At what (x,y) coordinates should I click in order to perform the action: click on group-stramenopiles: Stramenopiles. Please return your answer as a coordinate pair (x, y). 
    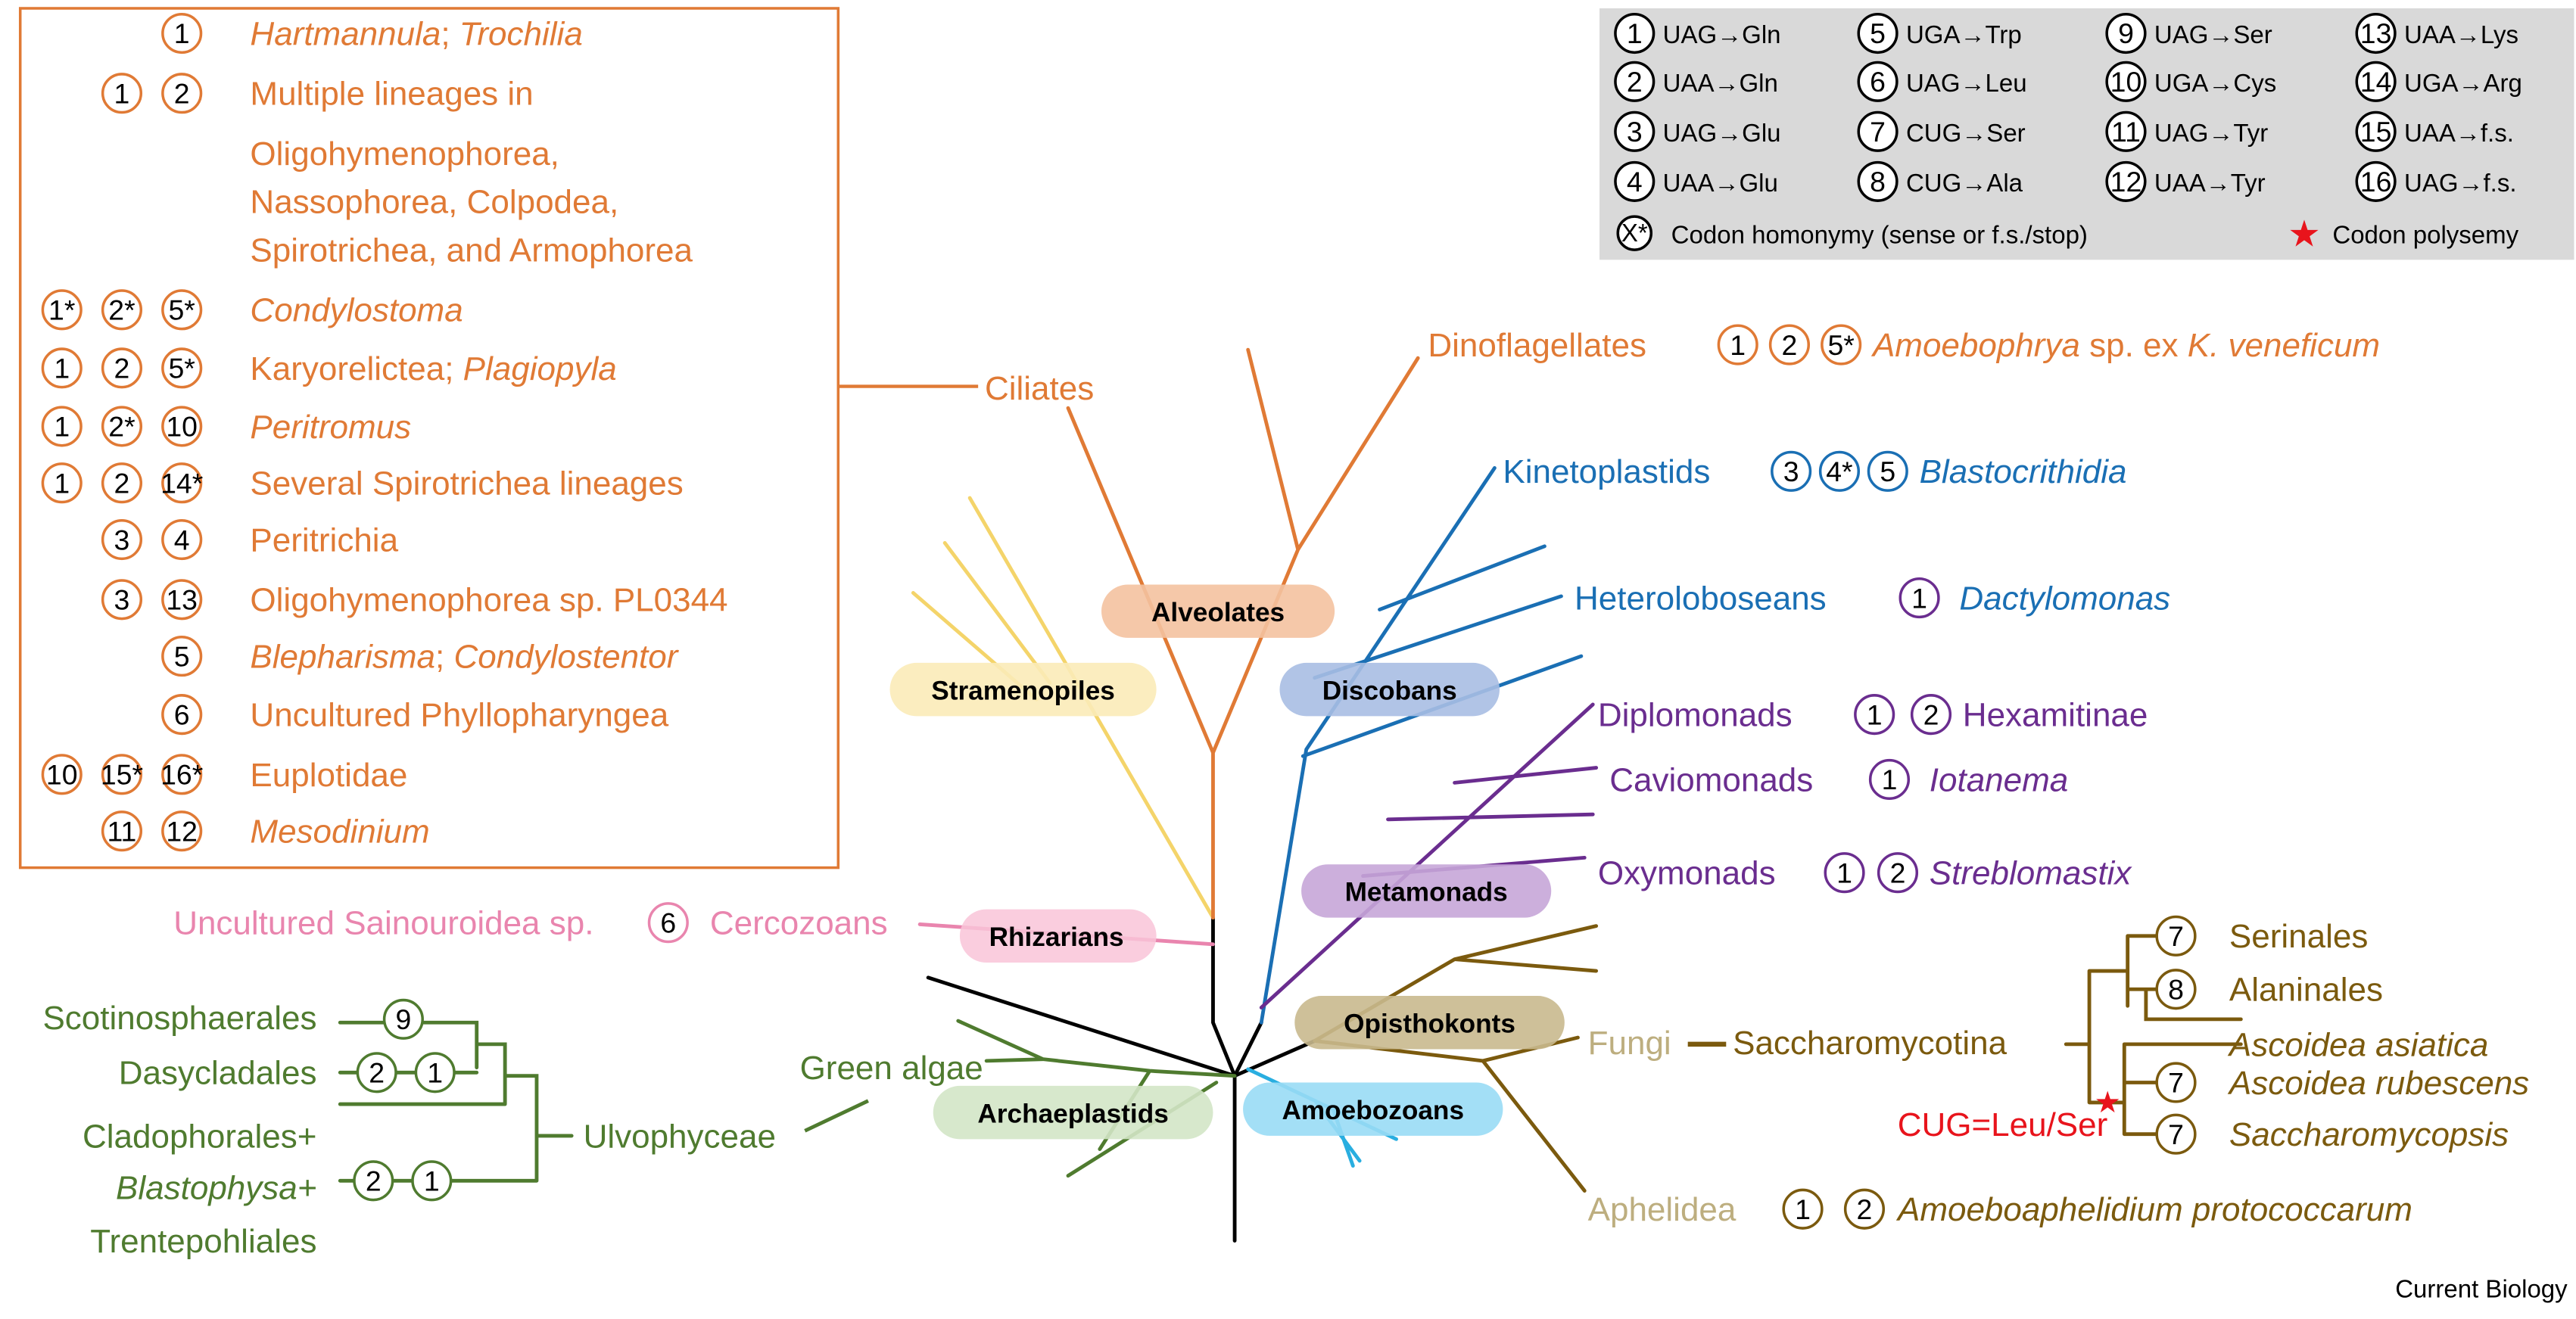
    Looking at the image, I should click on (1023, 690).